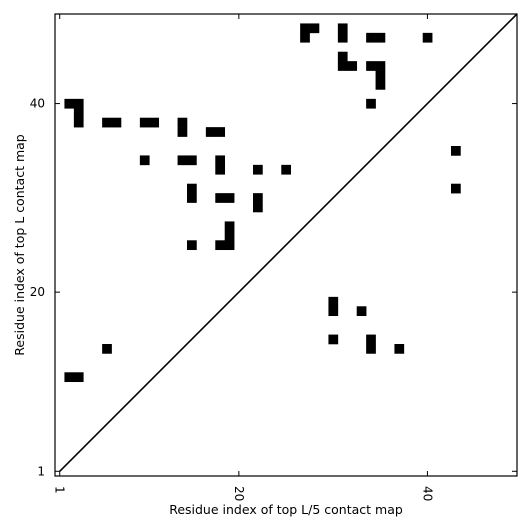  What do you see at coordinates (427, 493) in the screenshot?
I see `x-tick-label: 40` at bounding box center [427, 493].